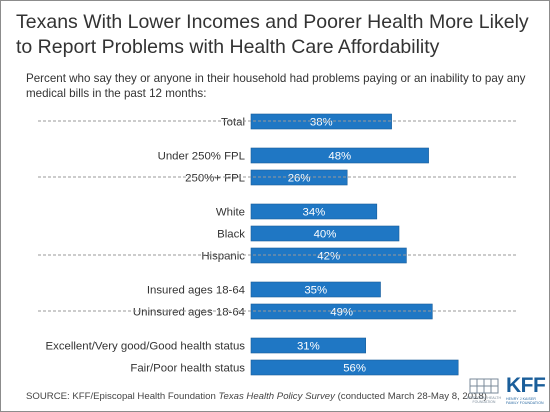 The height and width of the screenshot is (412, 550). Describe the element at coordinates (122, 396) in the screenshot. I see `source-prefix: SOURCE: KFF/Episcopal Health Foundation` at that location.